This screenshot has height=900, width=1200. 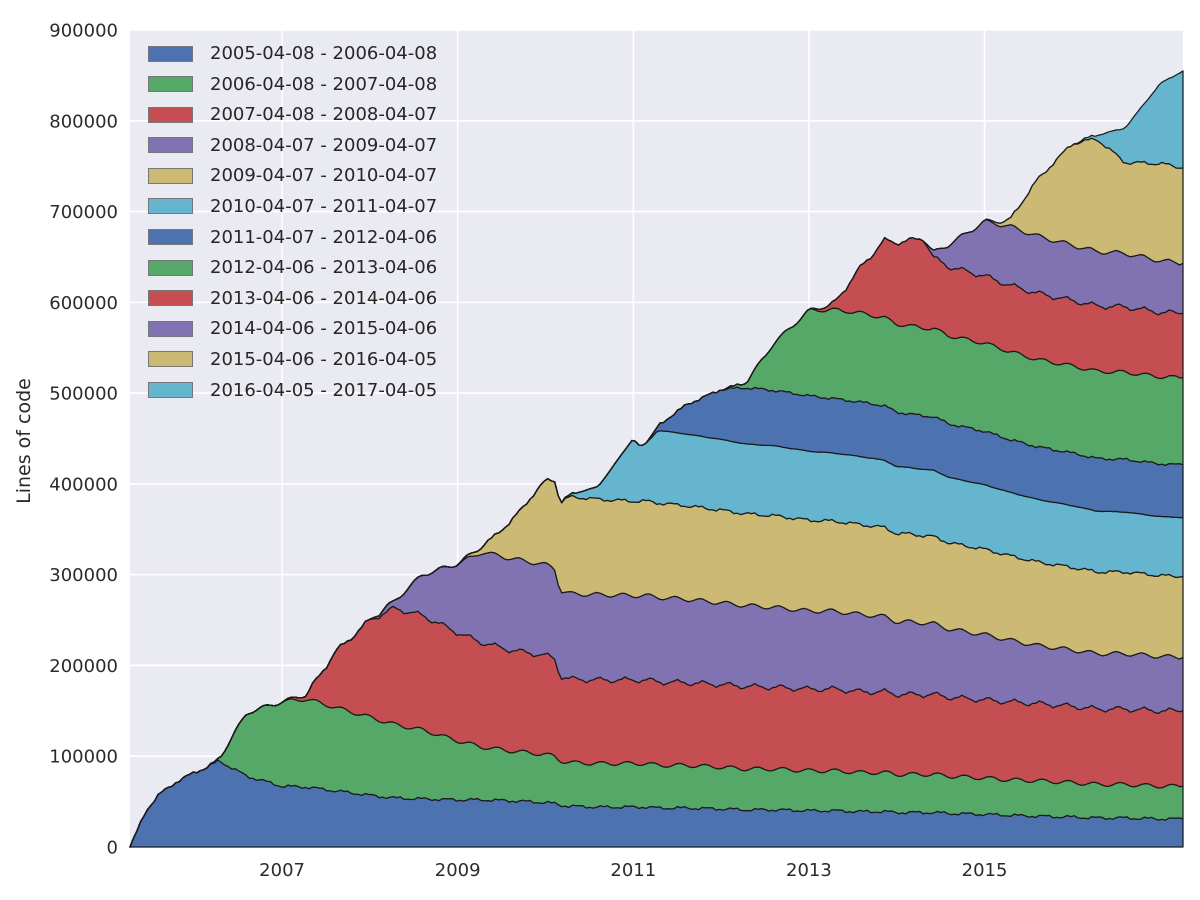 I want to click on legend-label: 2014-04-06 - 2015-04-06, so click(x=324, y=329).